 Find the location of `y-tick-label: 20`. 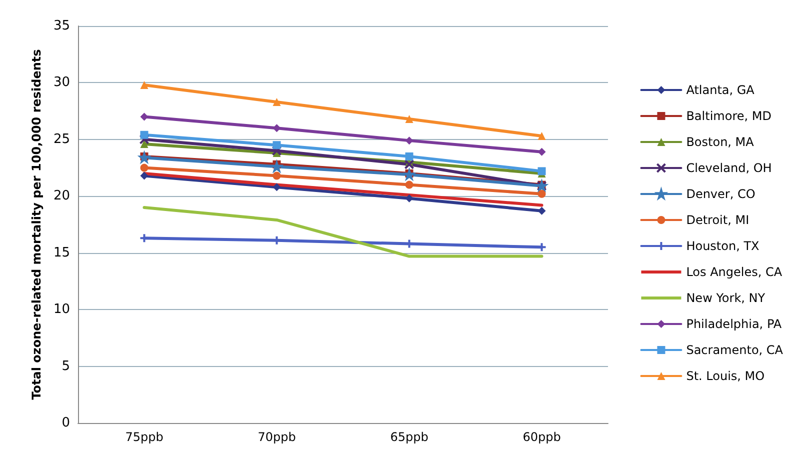

y-tick-label: 20 is located at coordinates (61, 196).